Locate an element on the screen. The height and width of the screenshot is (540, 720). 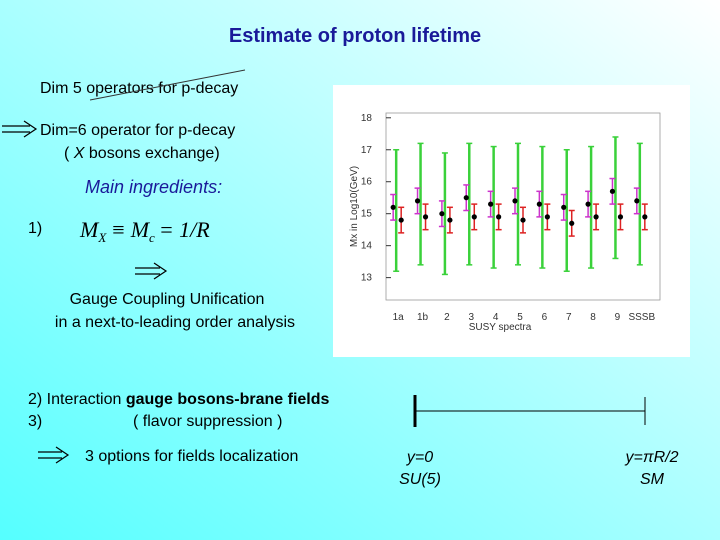
plot-frame is located at coordinates (523, 206).